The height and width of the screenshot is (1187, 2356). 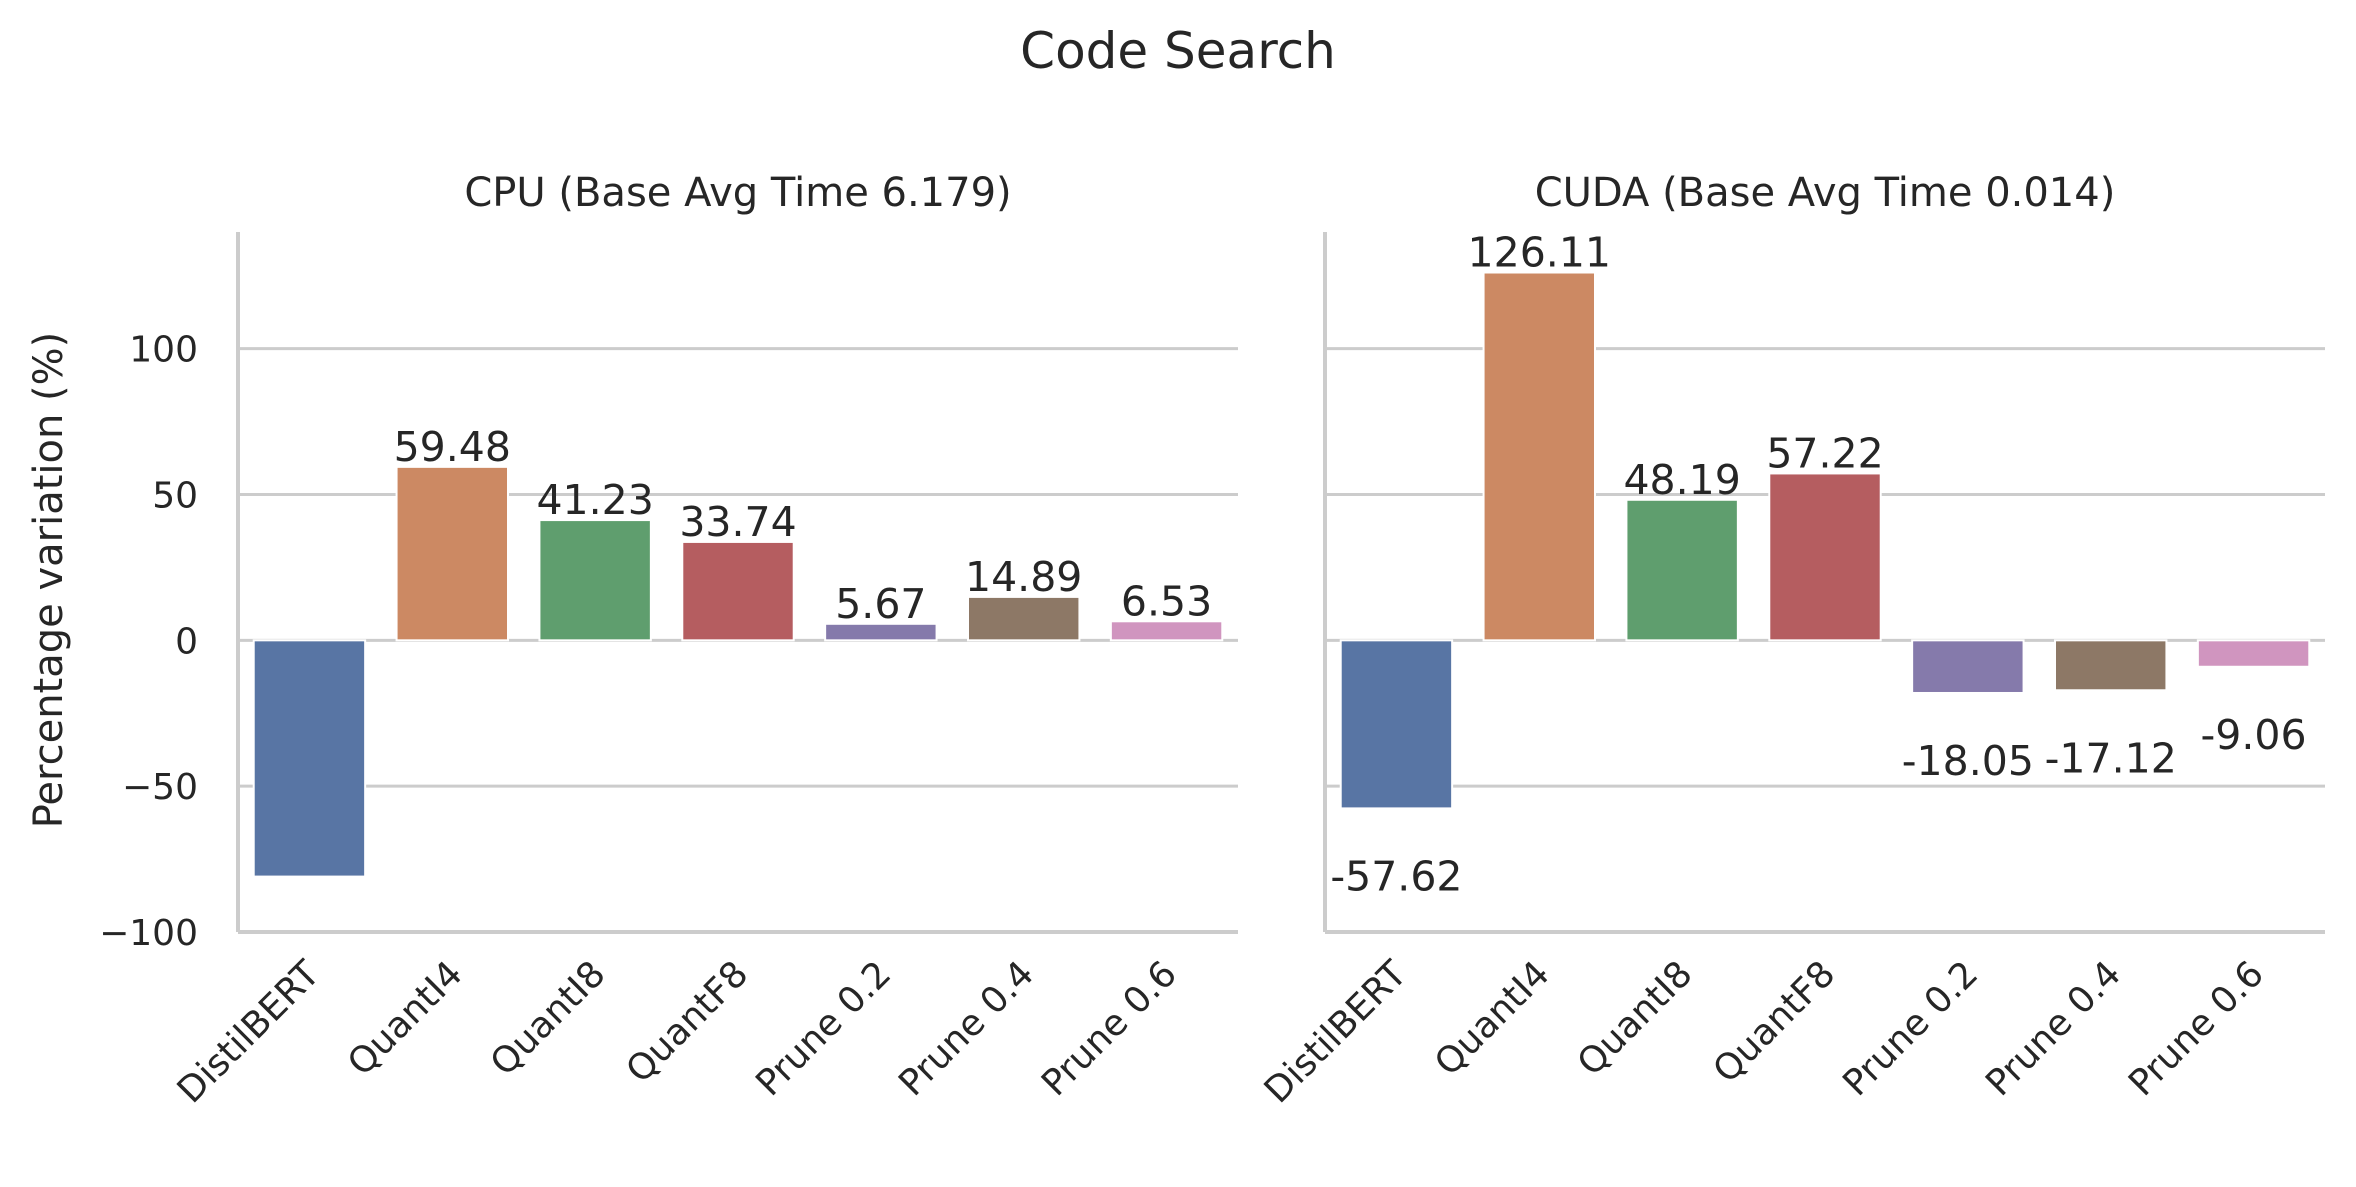 What do you see at coordinates (175, 496) in the screenshot?
I see `y-tick-label: 50` at bounding box center [175, 496].